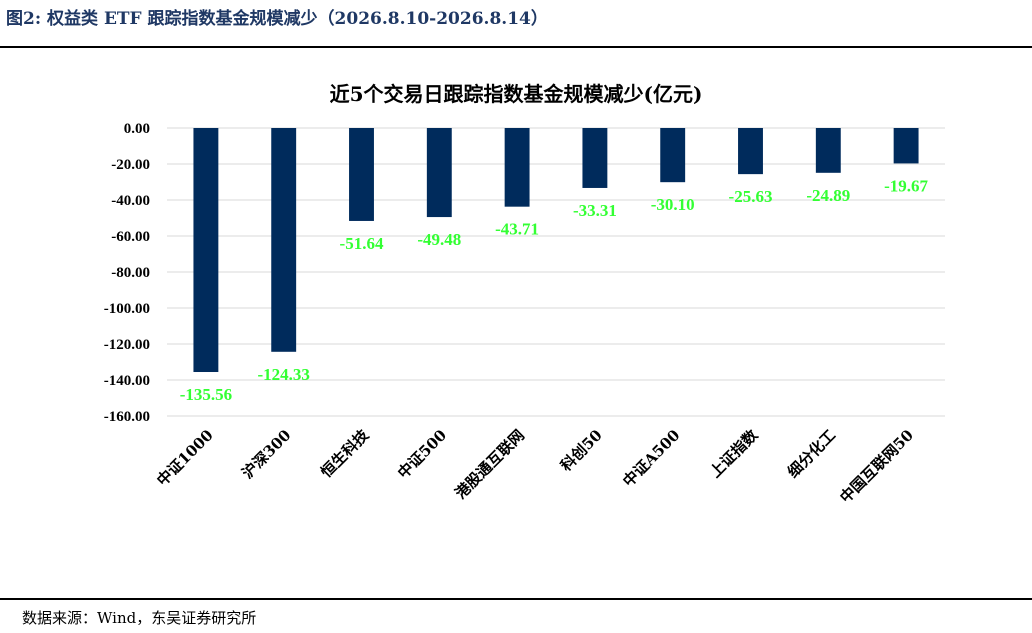  What do you see at coordinates (490, 464) in the screenshot?
I see `x-tick-label: 港股通互联网` at bounding box center [490, 464].